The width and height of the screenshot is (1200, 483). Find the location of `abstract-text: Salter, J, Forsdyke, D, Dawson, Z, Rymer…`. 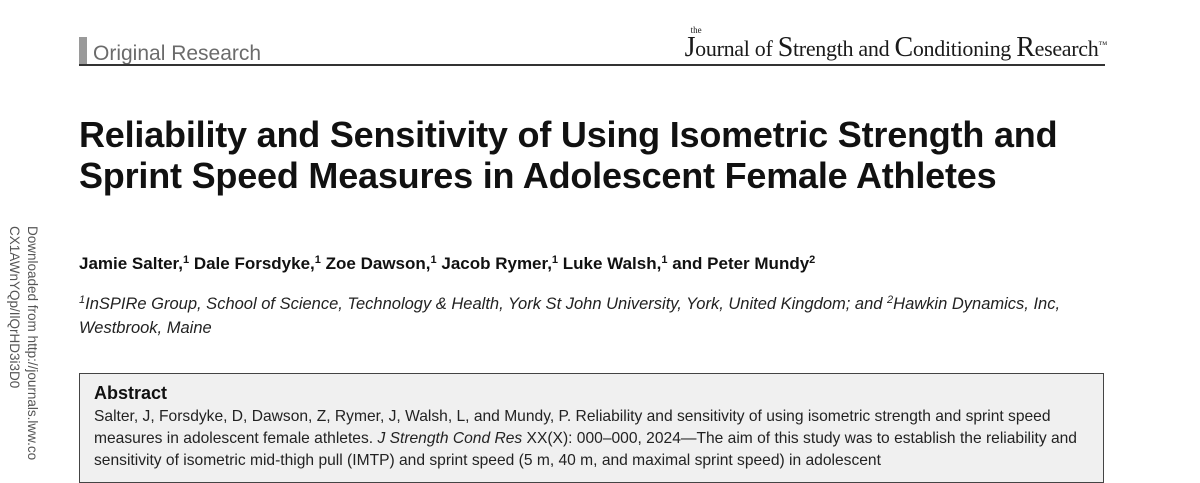

abstract-text: Salter, J, Forsdyke, D, Dawson, Z, Rymer… is located at coordinates (594, 439).